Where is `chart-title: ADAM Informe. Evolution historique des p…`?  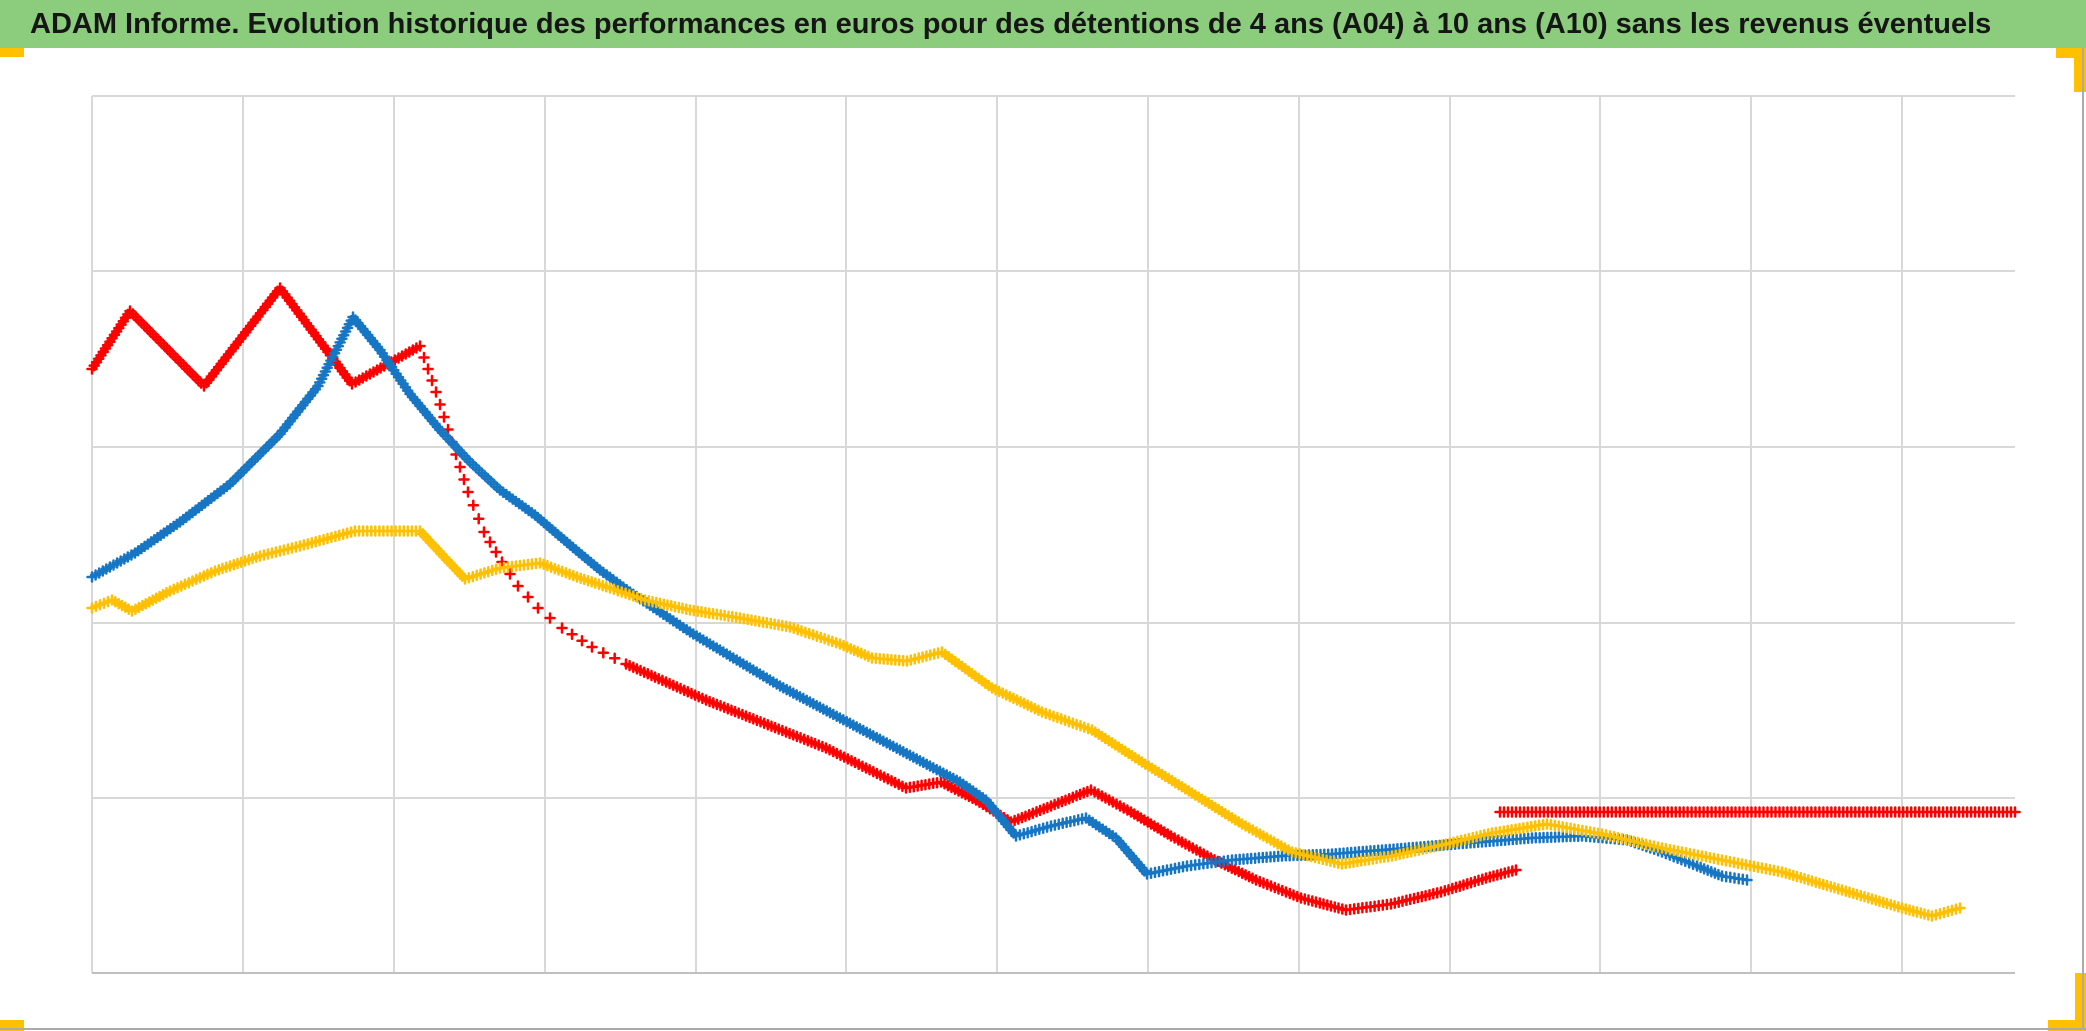
chart-title: ADAM Informe. Evolution historique des p… is located at coordinates (1011, 23).